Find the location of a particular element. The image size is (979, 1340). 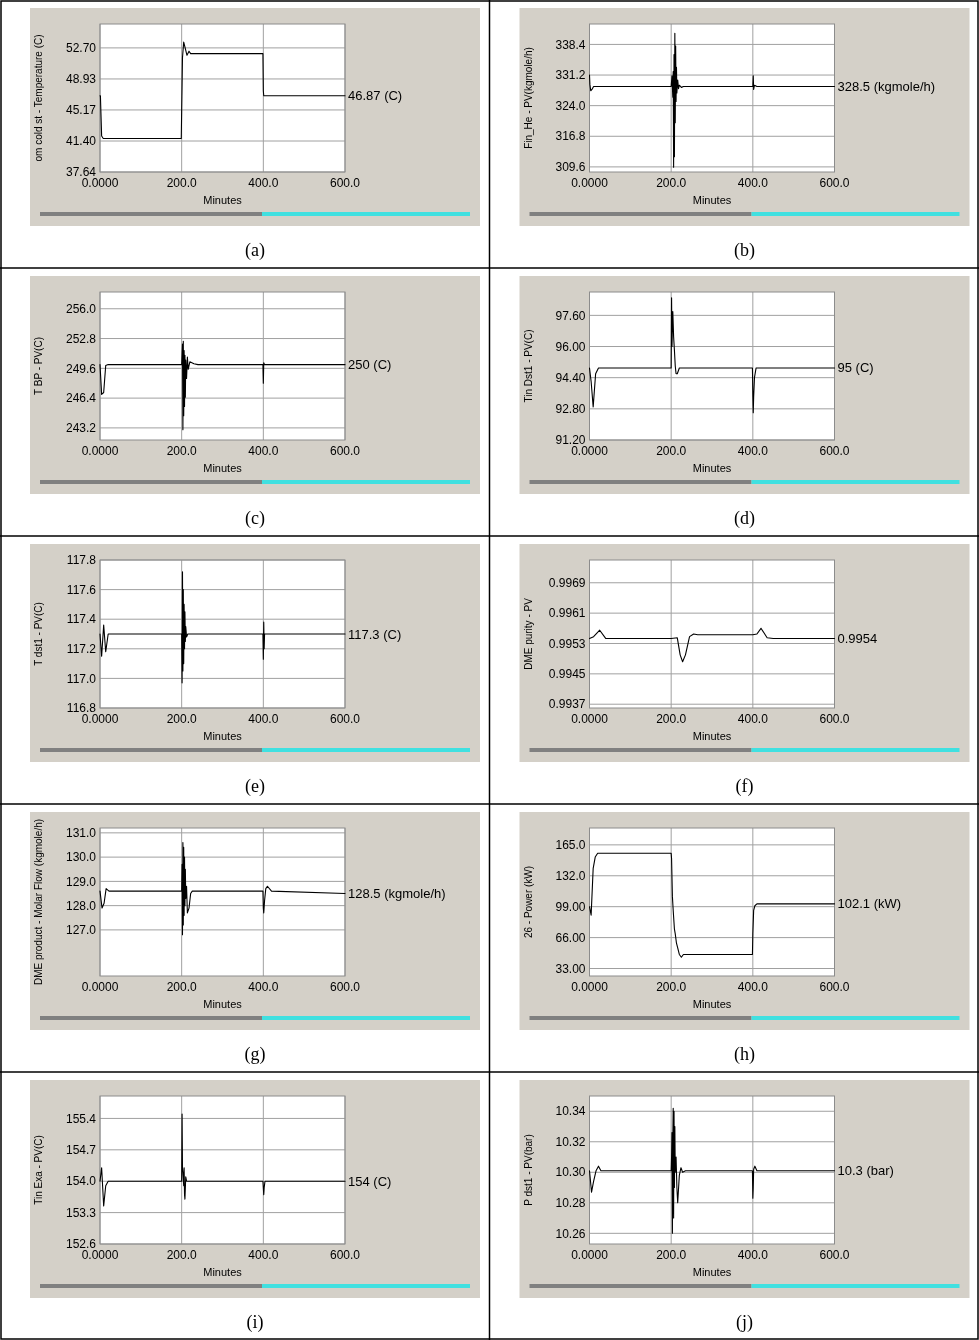

y-axis-title: Fin_He - PV(kgmole/h) is located at coordinates (528, 98).